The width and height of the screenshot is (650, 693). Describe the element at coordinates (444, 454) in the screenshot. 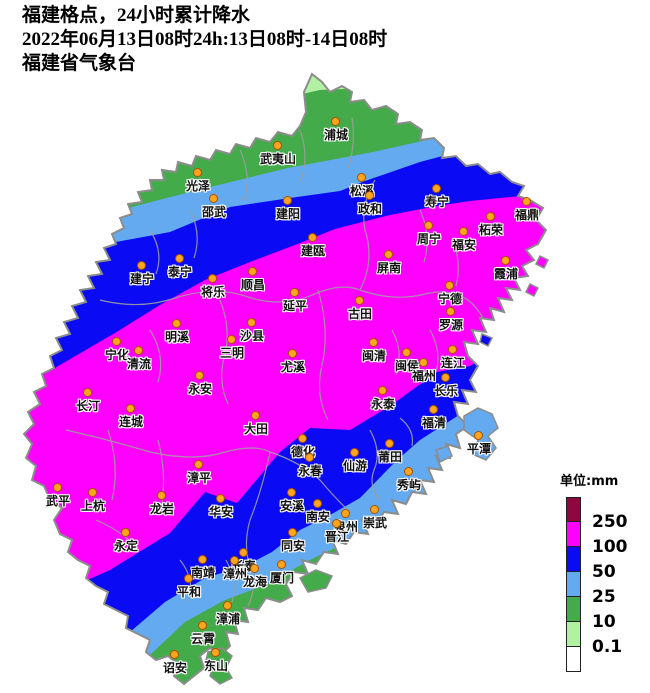

I see `island-nanri` at that location.